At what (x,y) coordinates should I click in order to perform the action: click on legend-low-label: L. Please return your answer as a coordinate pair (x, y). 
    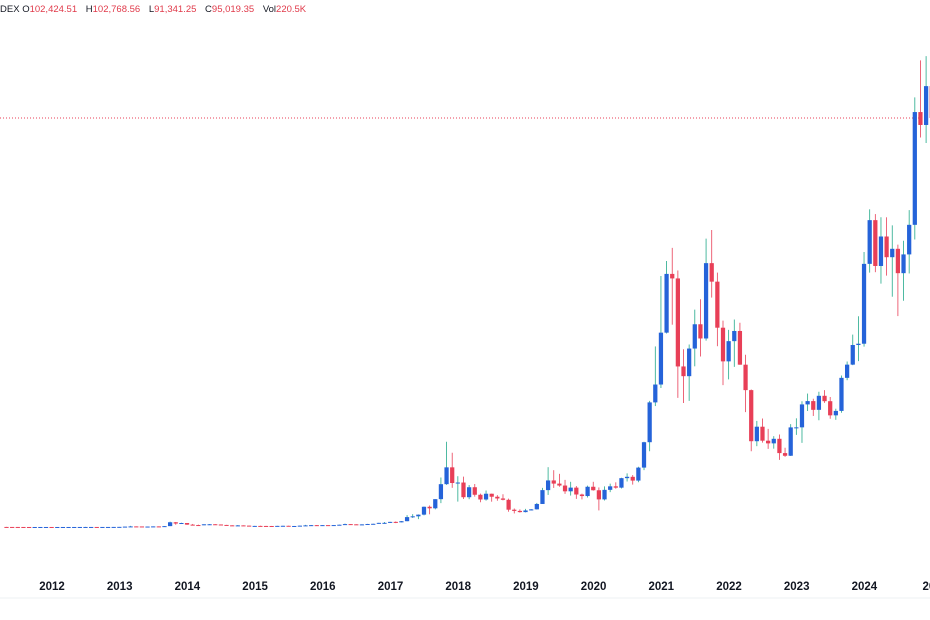
    Looking at the image, I should click on (151, 9).